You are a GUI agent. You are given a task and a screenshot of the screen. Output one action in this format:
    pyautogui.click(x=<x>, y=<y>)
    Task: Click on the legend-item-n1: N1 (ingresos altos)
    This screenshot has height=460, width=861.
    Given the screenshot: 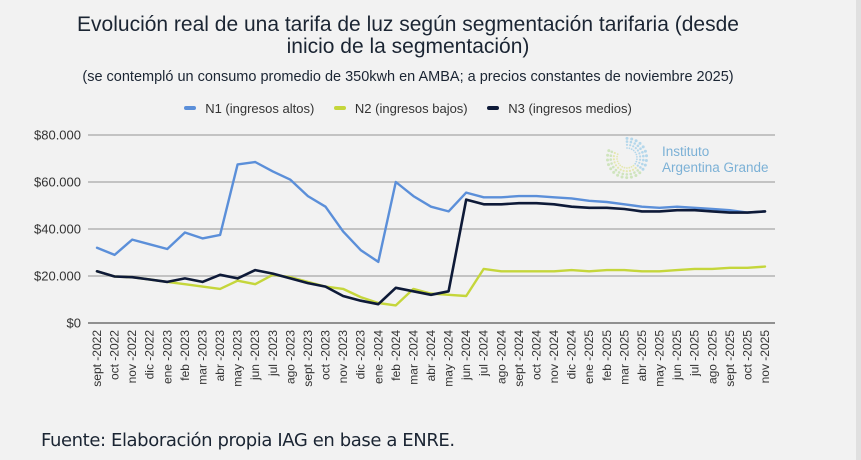 What is the action you would take?
    pyautogui.click(x=249, y=108)
    